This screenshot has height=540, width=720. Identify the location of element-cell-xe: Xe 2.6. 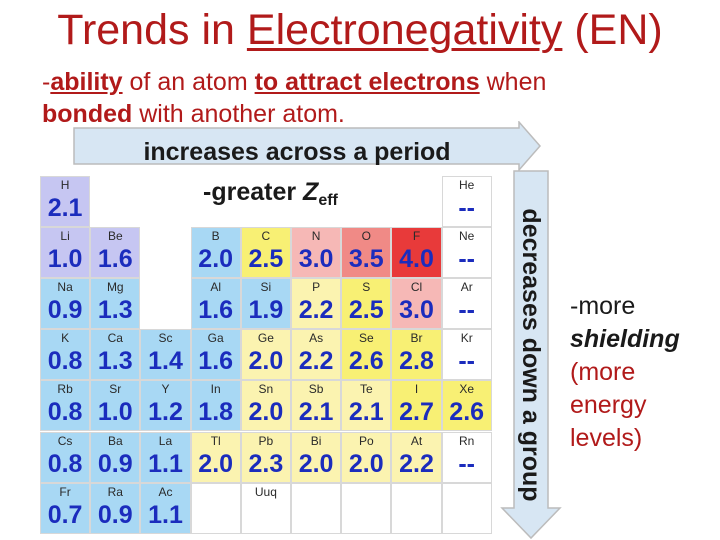
(466, 406).